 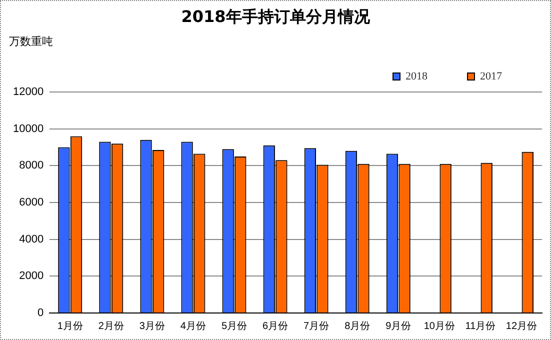 I want to click on y-tick-label: 6000, so click(x=31, y=202).